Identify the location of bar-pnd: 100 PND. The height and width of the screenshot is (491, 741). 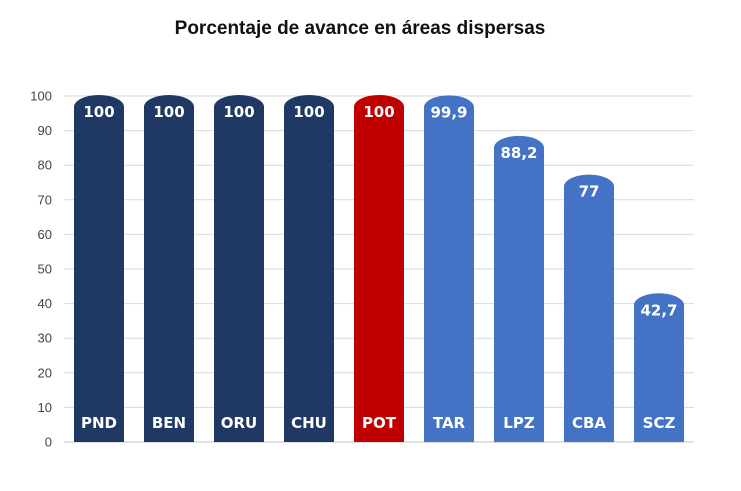
(99, 268).